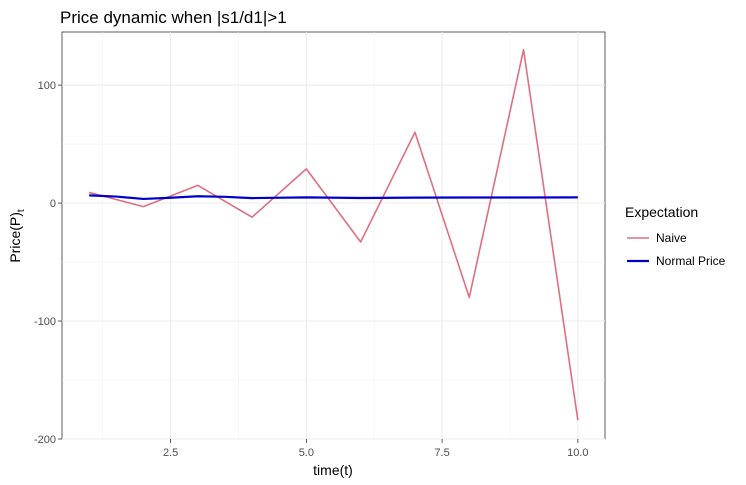  I want to click on legend: Expectation Naive Normal Price, so click(675, 236).